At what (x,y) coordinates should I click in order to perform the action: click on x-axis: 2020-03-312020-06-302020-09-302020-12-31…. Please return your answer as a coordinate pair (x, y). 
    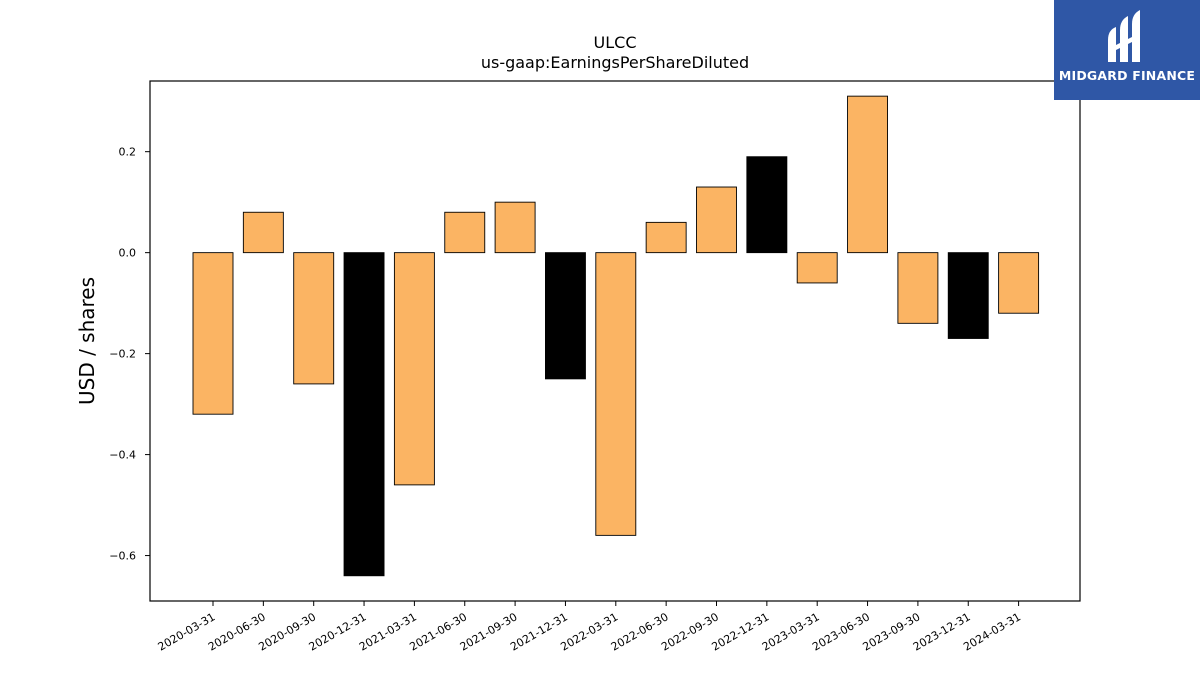
    Looking at the image, I should click on (589, 627).